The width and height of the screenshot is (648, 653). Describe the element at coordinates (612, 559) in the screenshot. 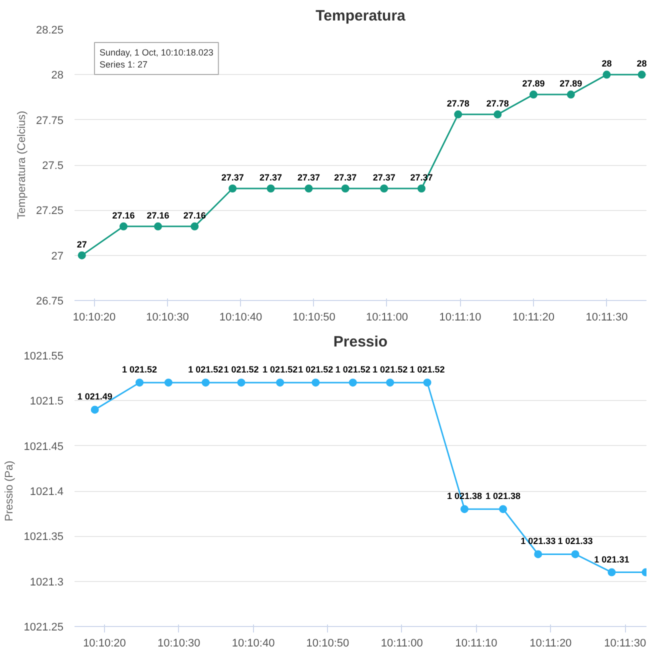

I see `data-label: 1 021.31` at that location.